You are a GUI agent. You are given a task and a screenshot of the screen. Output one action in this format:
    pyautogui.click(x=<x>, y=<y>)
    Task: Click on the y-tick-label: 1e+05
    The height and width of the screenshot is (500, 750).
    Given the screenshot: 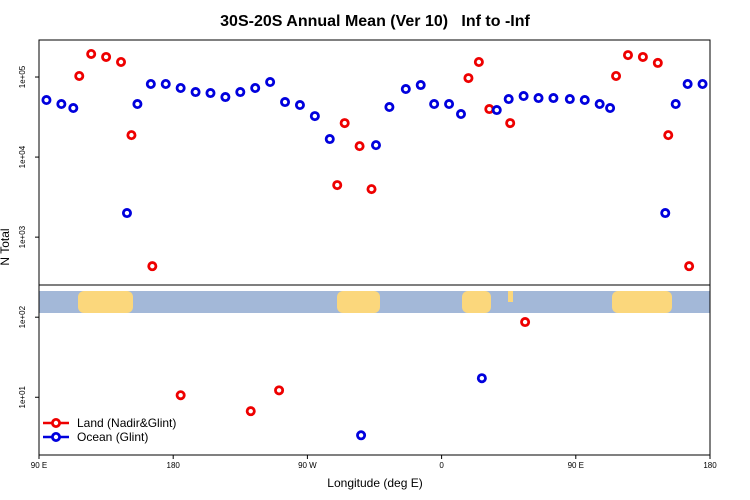 What is the action you would take?
    pyautogui.click(x=22, y=76)
    